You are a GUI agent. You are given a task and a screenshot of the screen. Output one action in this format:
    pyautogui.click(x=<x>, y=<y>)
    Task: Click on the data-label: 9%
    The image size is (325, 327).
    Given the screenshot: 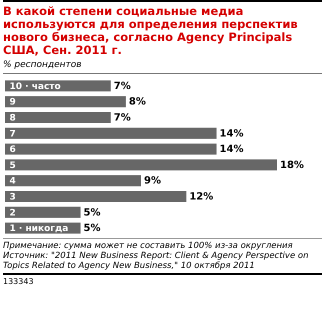 What is the action you would take?
    pyautogui.click(x=152, y=181)
    